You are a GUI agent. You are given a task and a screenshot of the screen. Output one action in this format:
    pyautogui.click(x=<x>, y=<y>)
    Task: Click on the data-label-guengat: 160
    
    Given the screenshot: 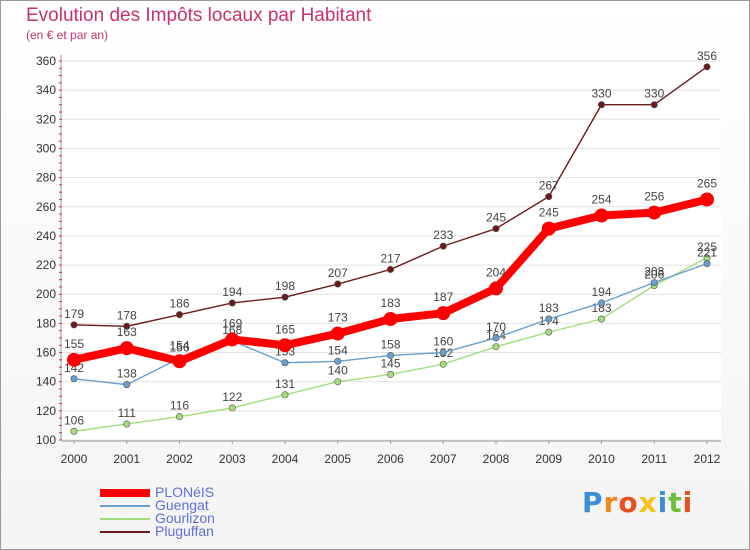 What is the action you would take?
    pyautogui.click(x=443, y=342)
    